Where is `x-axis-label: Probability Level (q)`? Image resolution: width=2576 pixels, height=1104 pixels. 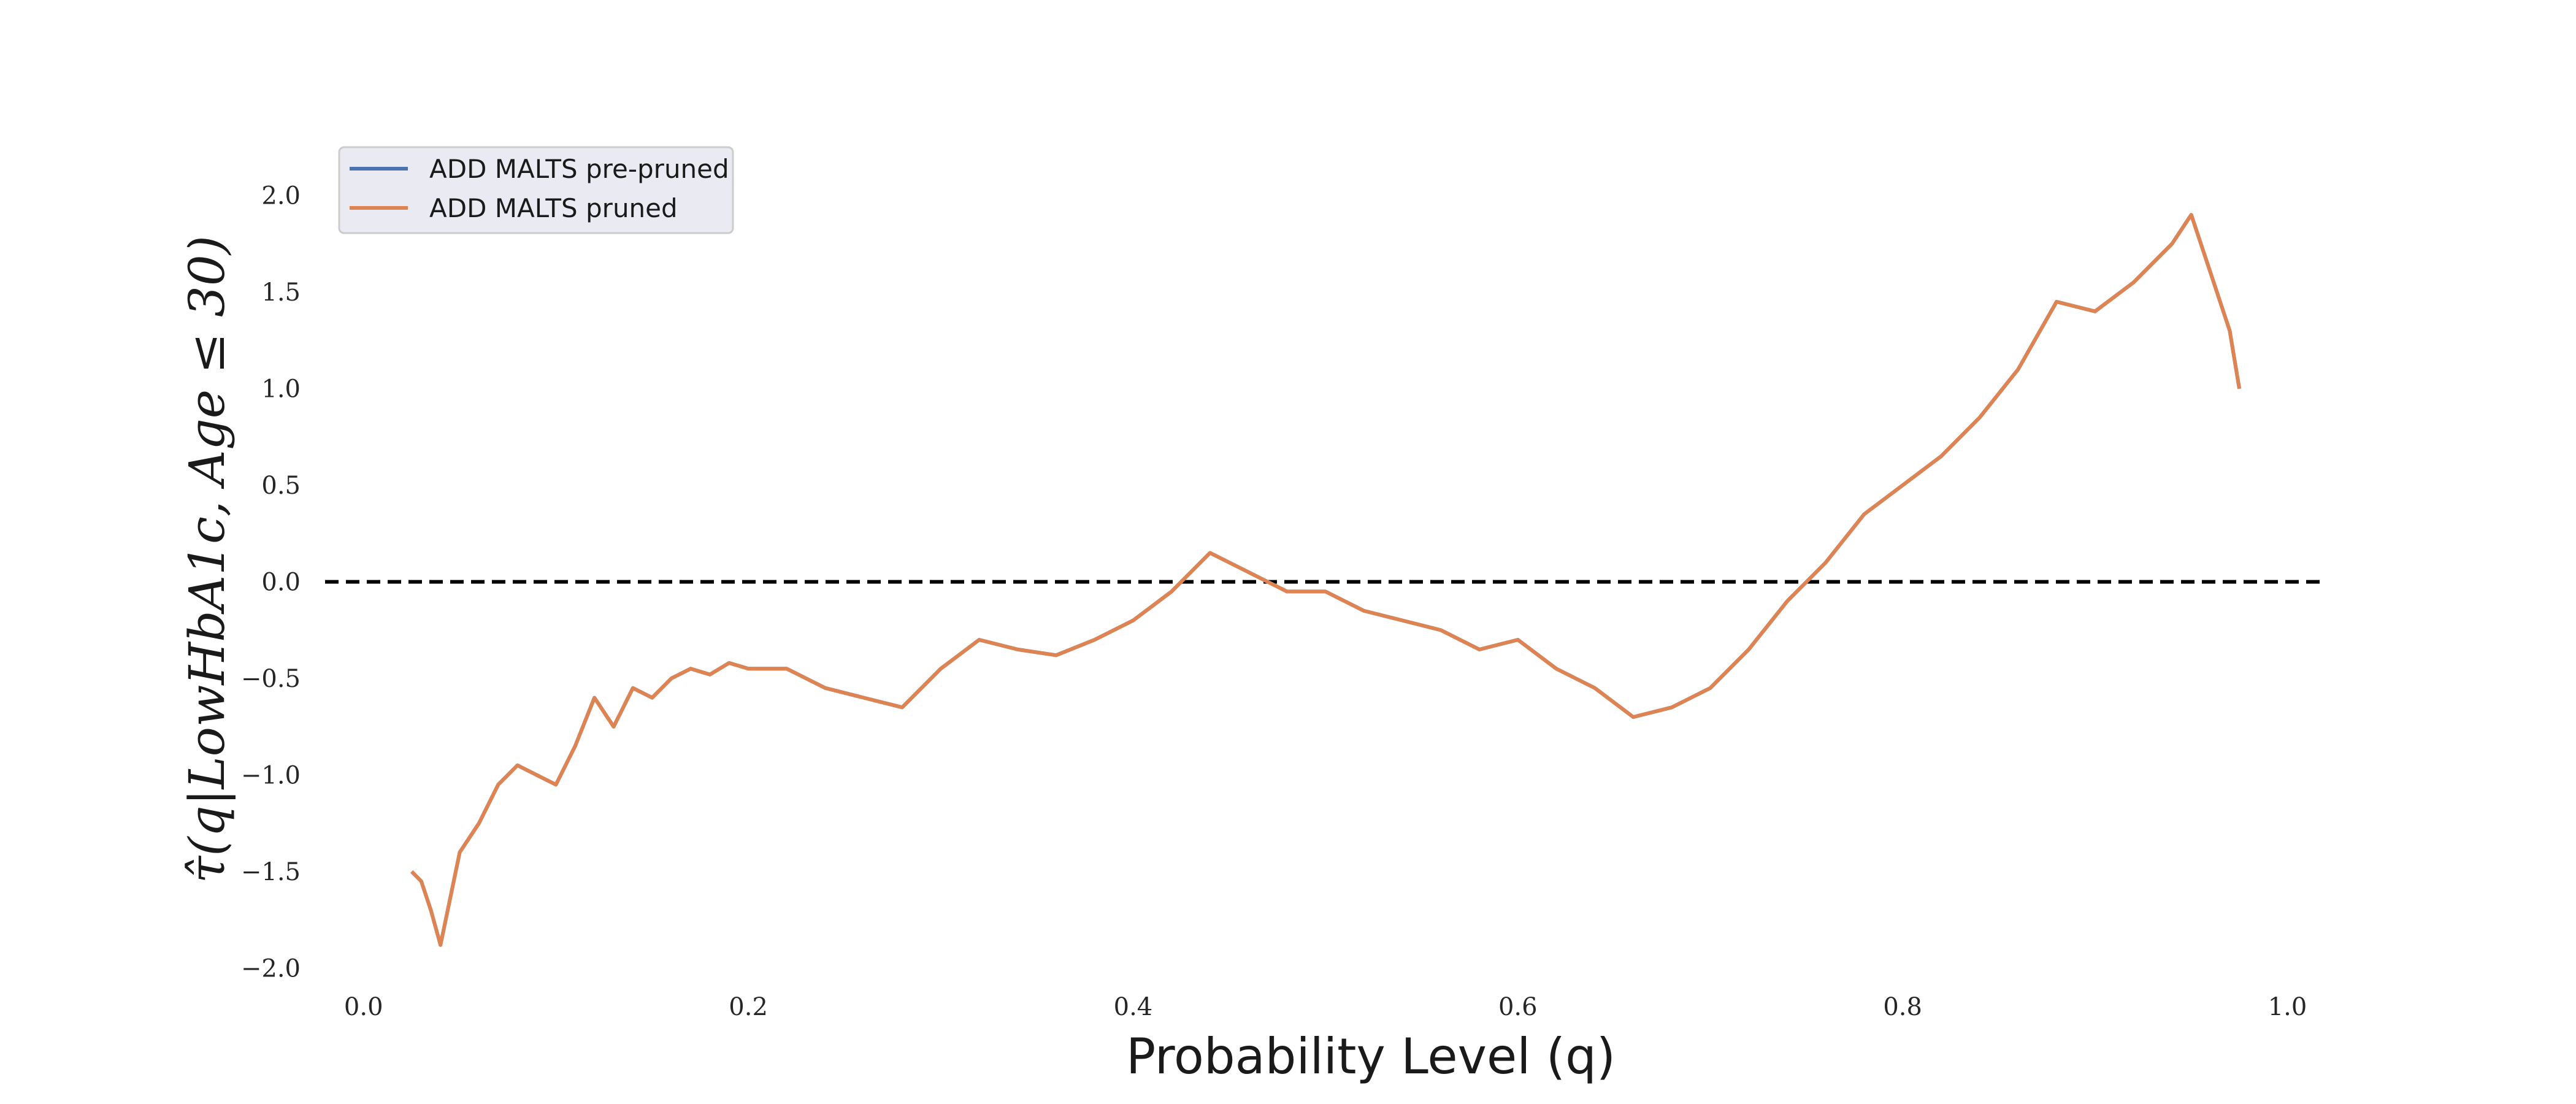 x-axis-label: Probability Level (q) is located at coordinates (1371, 1056).